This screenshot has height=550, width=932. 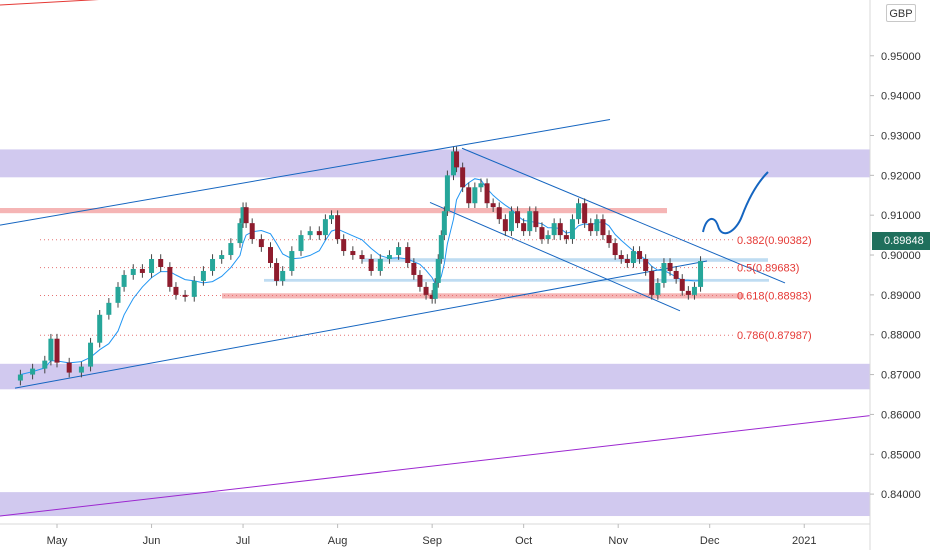 I want to click on currency-label: GBP, so click(x=901, y=13).